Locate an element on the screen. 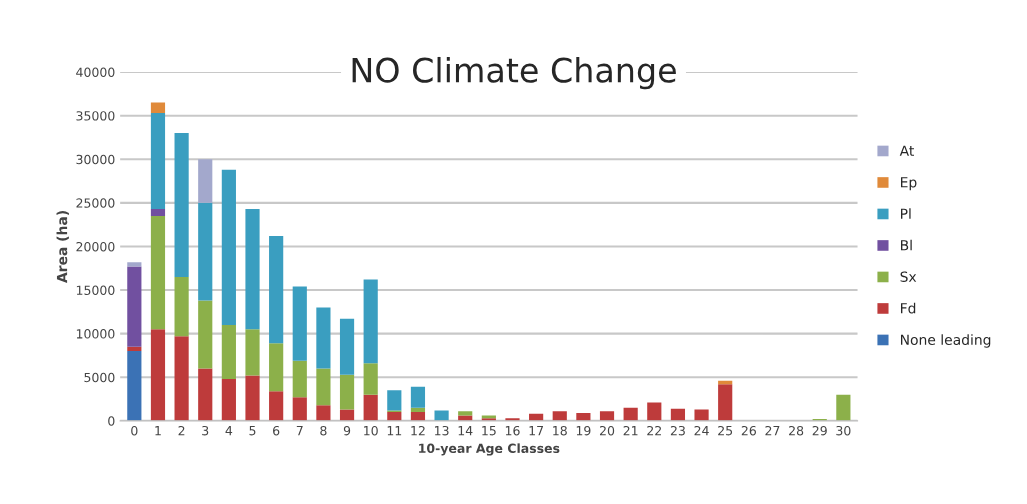 Image resolution: width=1027 pixels, height=504 pixels. y-tick-label: 0 is located at coordinates (111, 421).